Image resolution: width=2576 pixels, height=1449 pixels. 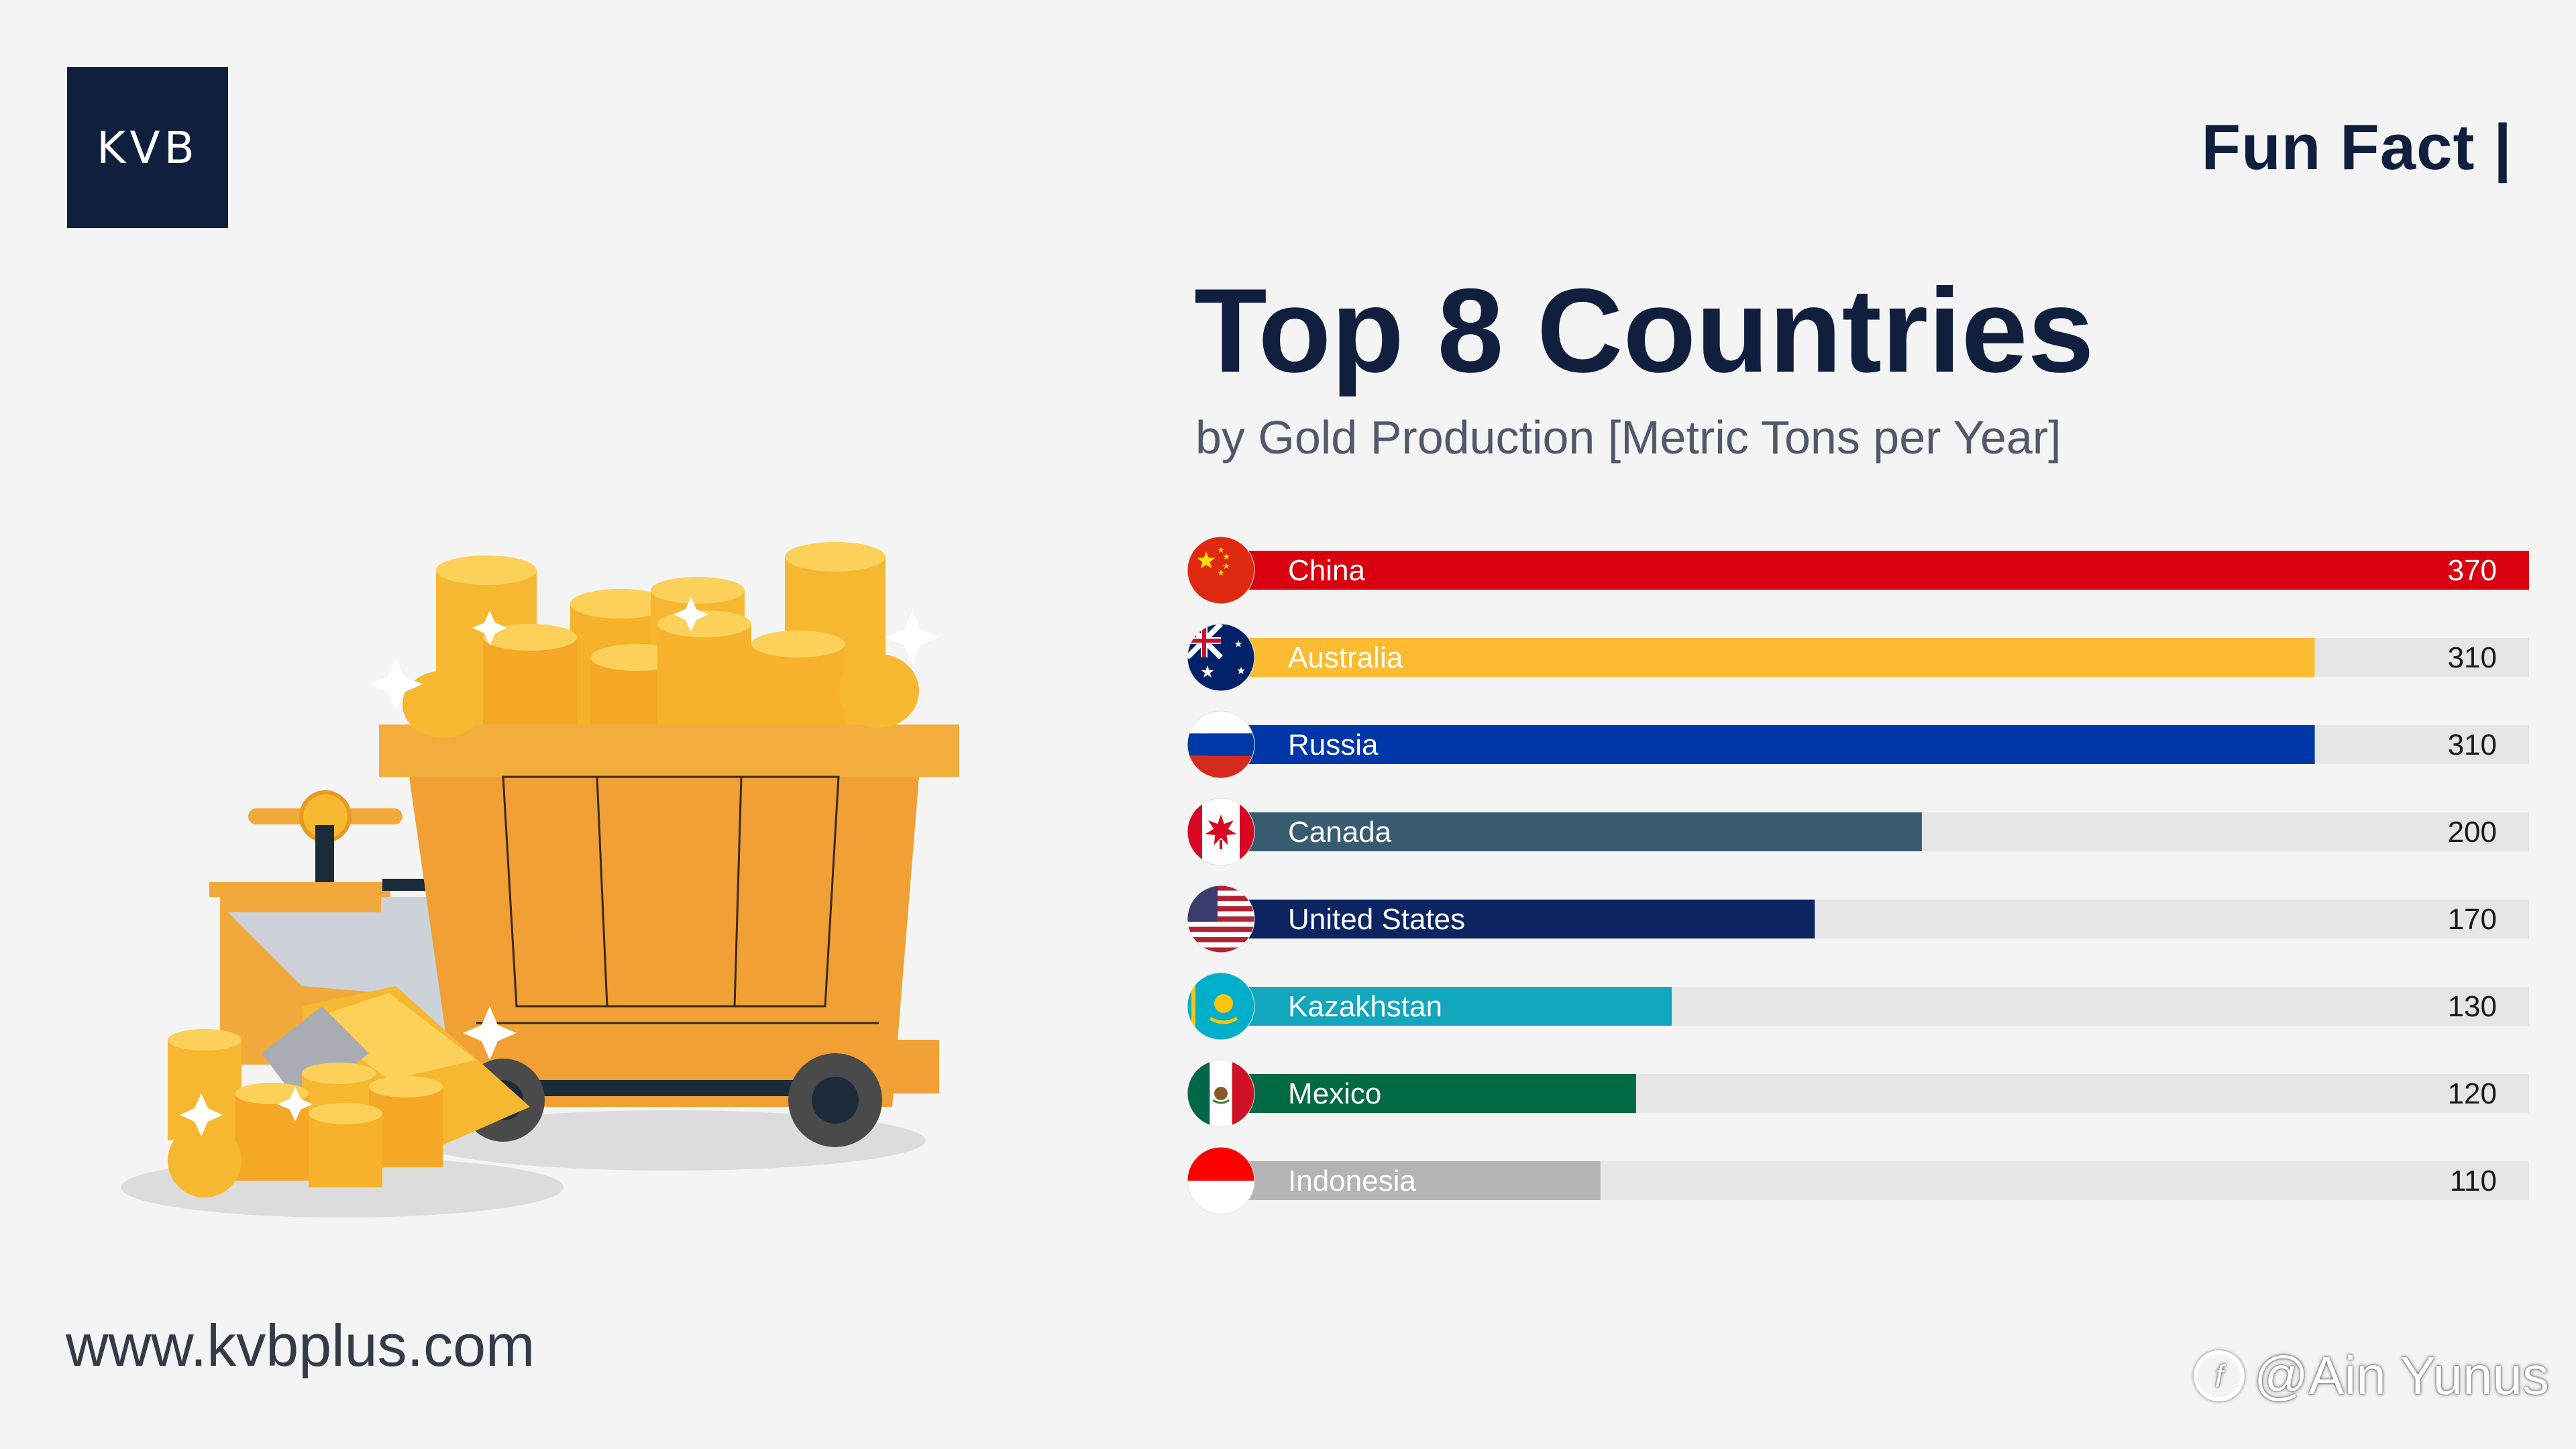 What do you see at coordinates (1220, 919) in the screenshot?
I see `united-states-flag-icon` at bounding box center [1220, 919].